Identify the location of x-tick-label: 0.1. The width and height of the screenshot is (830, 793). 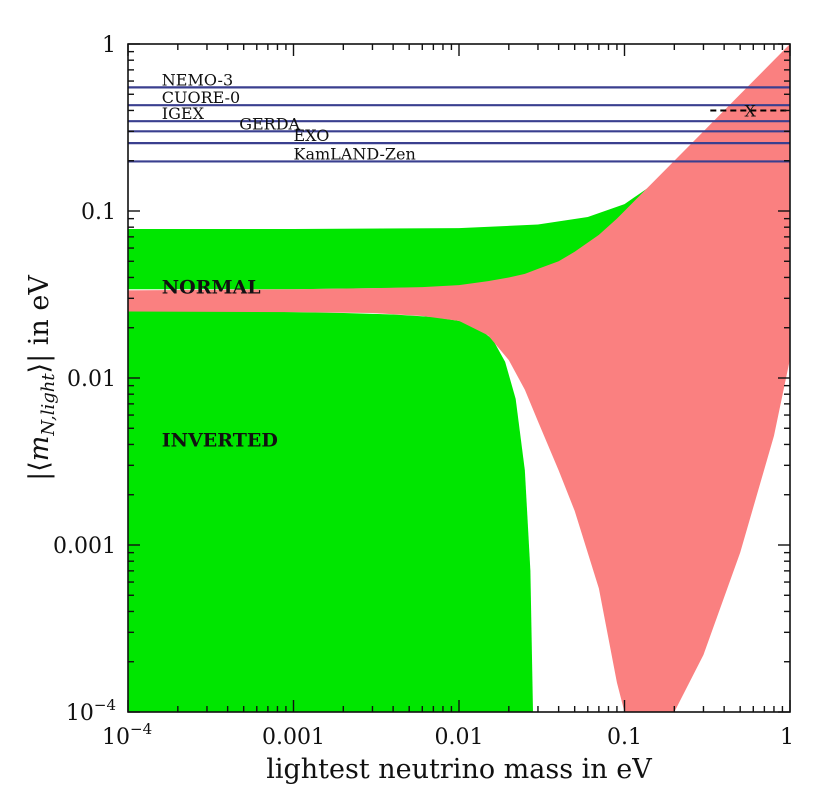
(624, 737).